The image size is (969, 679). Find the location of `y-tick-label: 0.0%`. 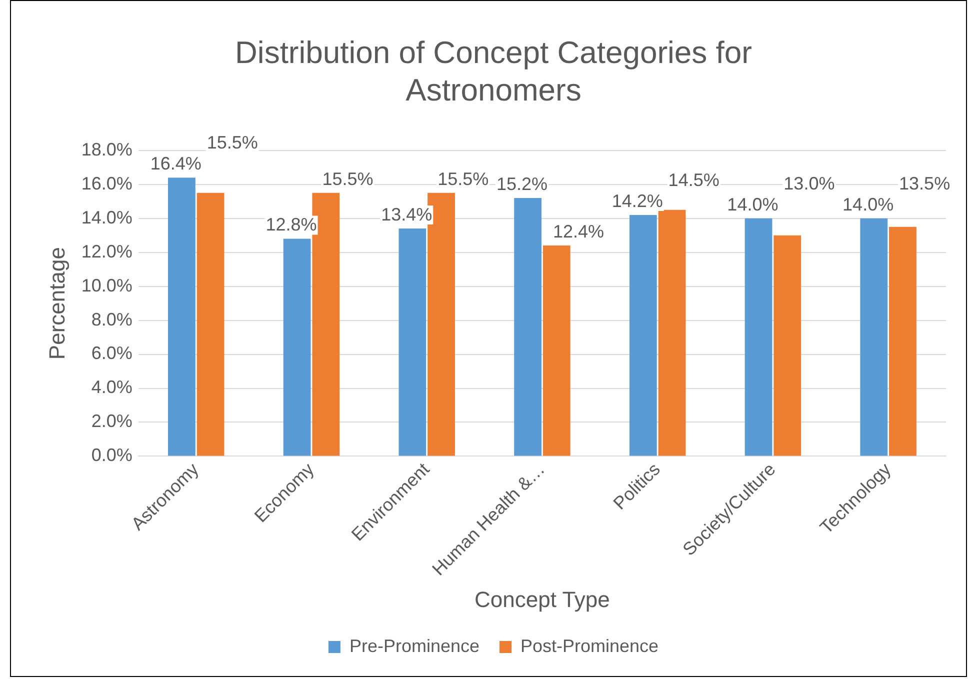

y-tick-label: 0.0% is located at coordinates (111, 455).